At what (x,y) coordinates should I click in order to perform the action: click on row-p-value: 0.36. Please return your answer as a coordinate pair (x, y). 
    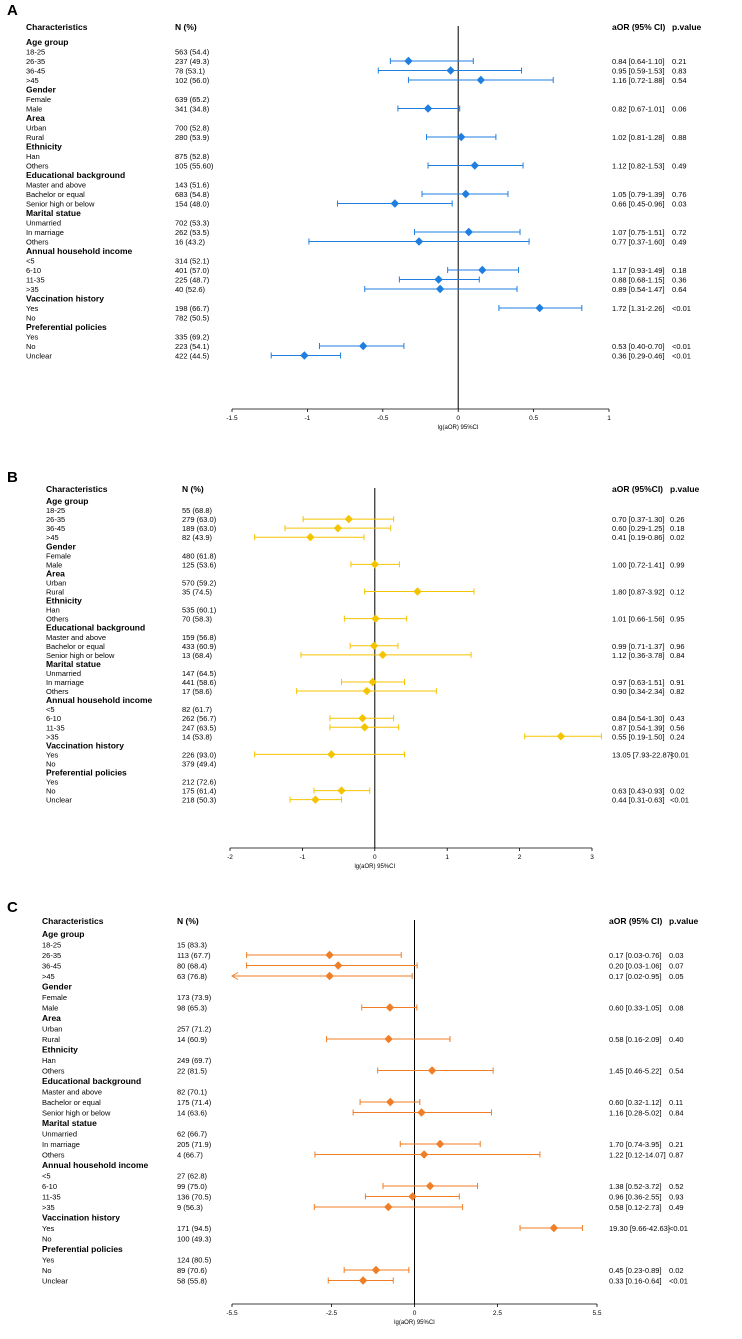
    Looking at the image, I should click on (679, 280).